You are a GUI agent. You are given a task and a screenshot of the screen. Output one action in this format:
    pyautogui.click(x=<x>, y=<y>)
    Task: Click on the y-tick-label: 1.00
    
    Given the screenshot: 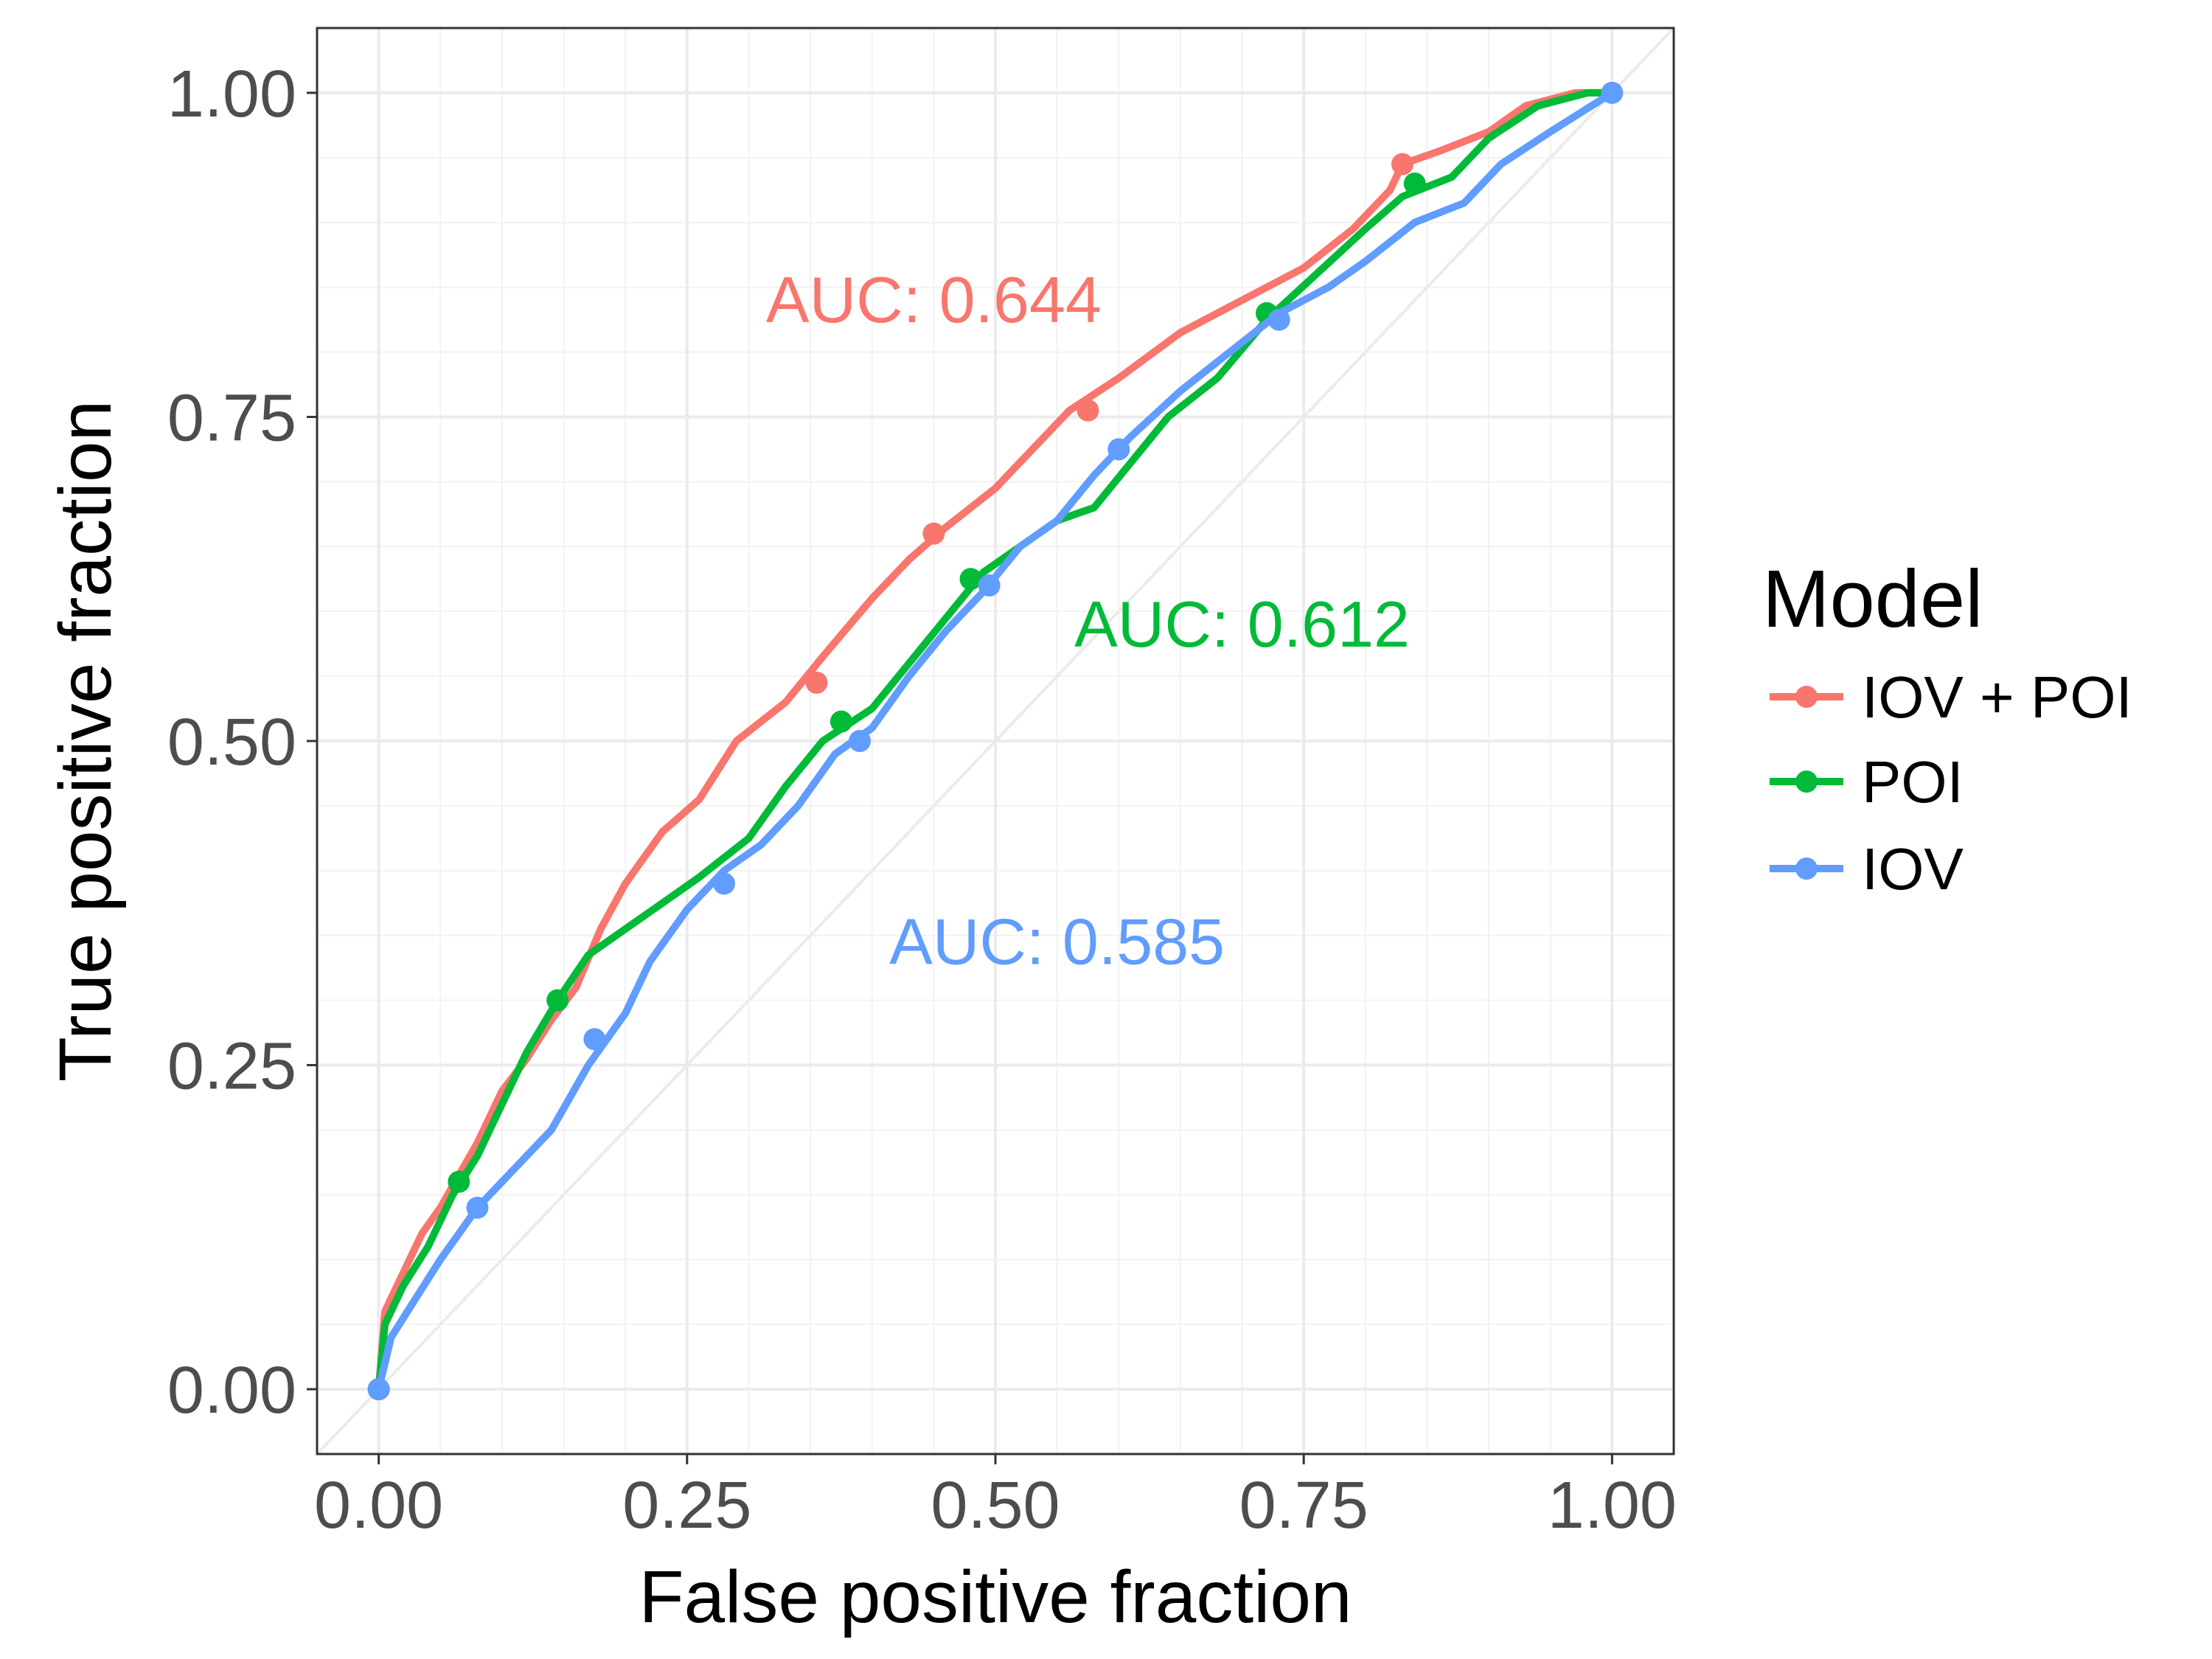 What is the action you would take?
    pyautogui.click(x=231, y=94)
    